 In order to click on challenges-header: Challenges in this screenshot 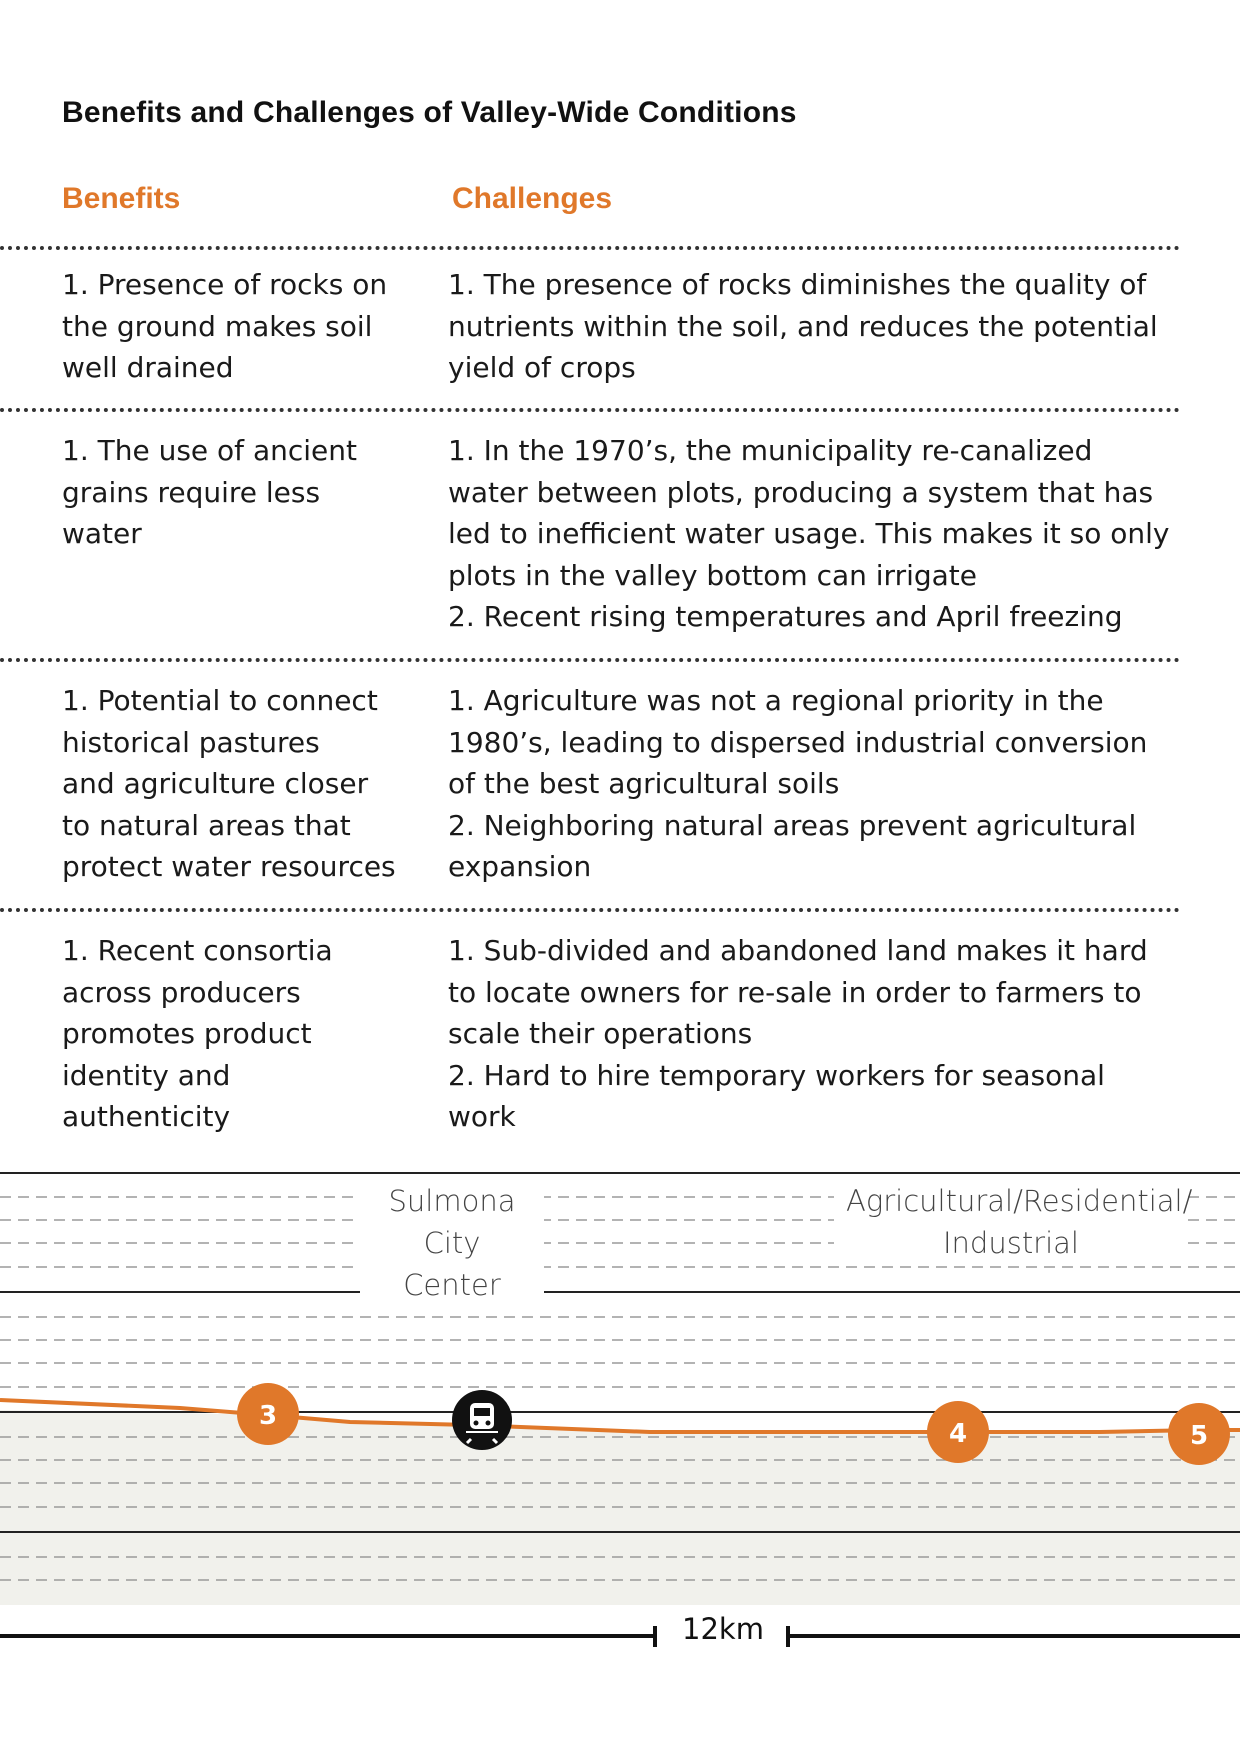, I will do `click(532, 198)`.